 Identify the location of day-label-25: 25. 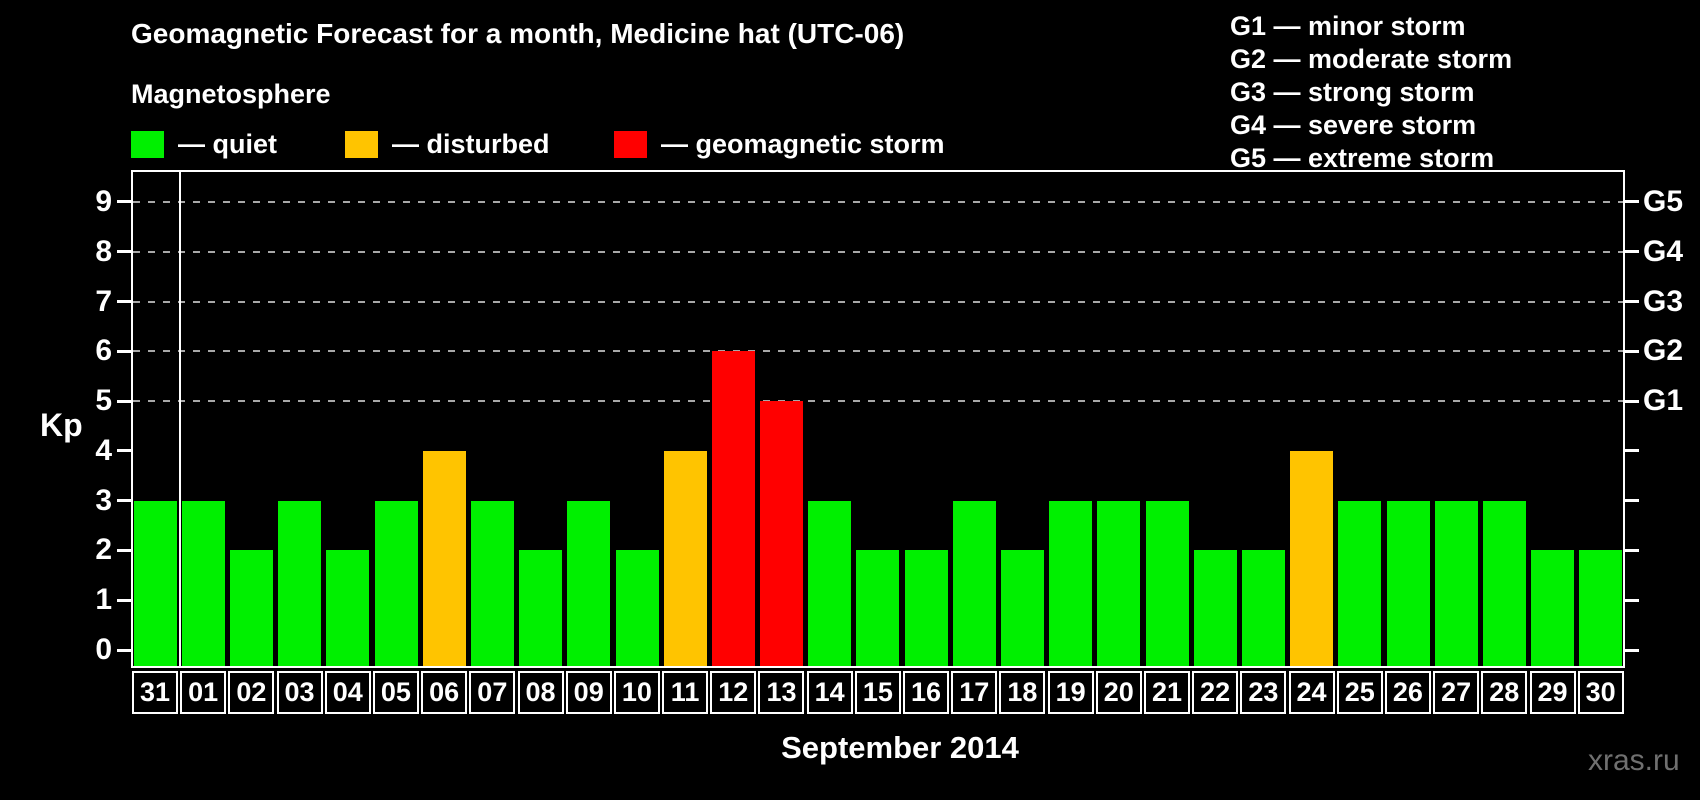
(1359, 692).